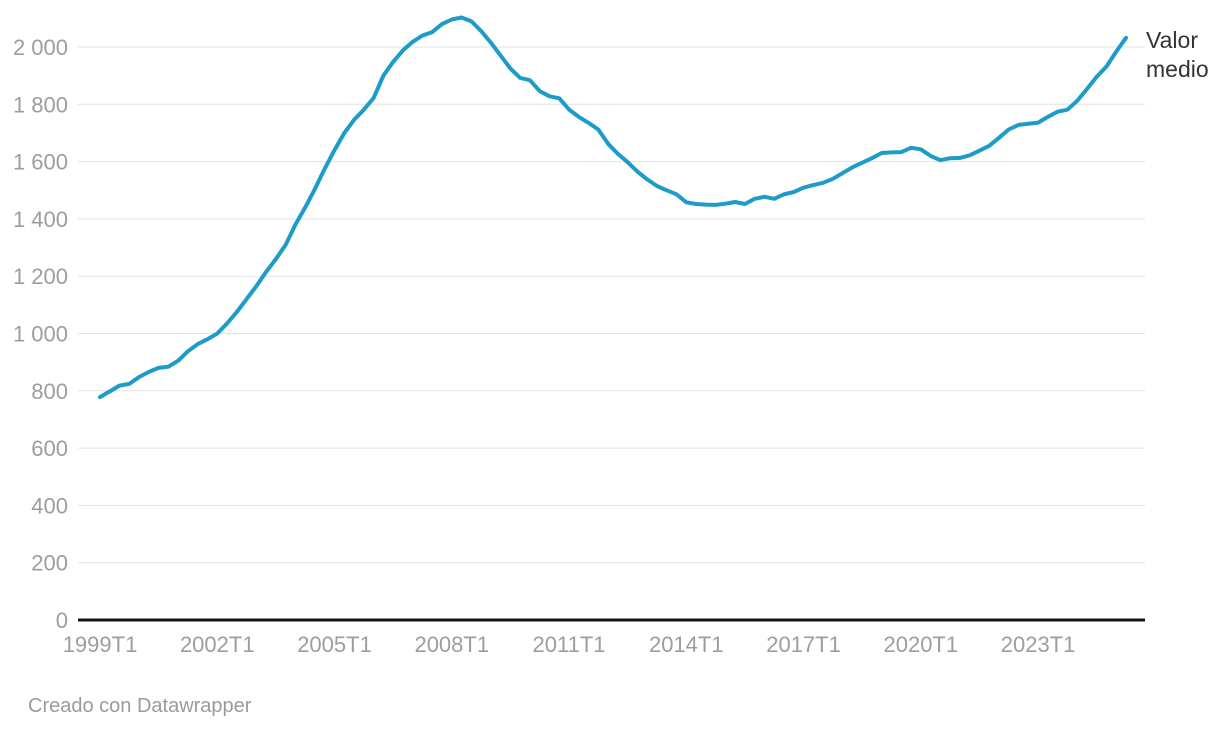  I want to click on x-tick-label: 2011T1, so click(569, 644).